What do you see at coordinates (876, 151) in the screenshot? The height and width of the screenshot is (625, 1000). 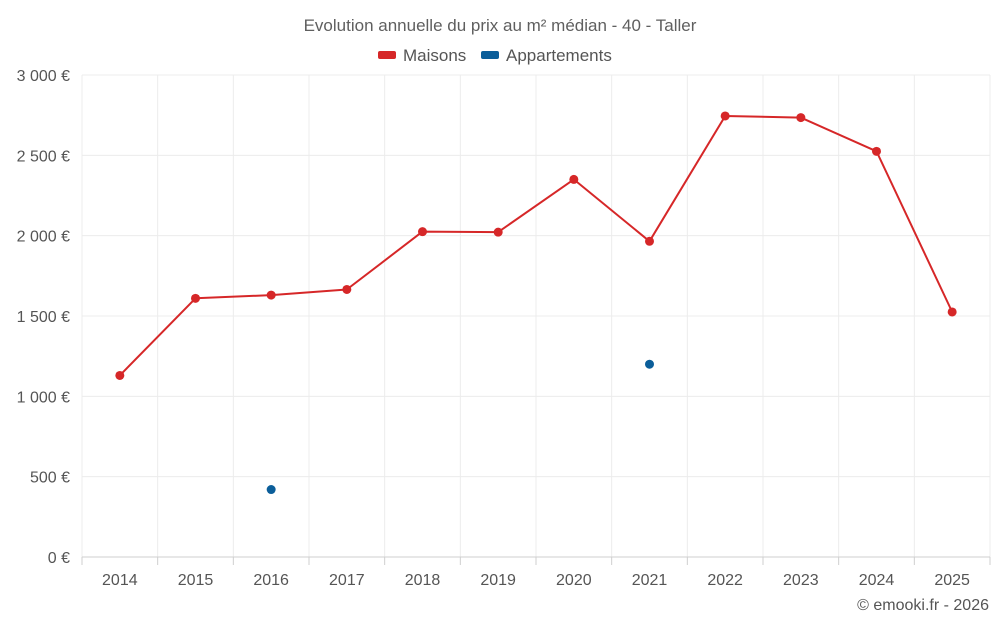 I see `data-point-maisons-2024` at bounding box center [876, 151].